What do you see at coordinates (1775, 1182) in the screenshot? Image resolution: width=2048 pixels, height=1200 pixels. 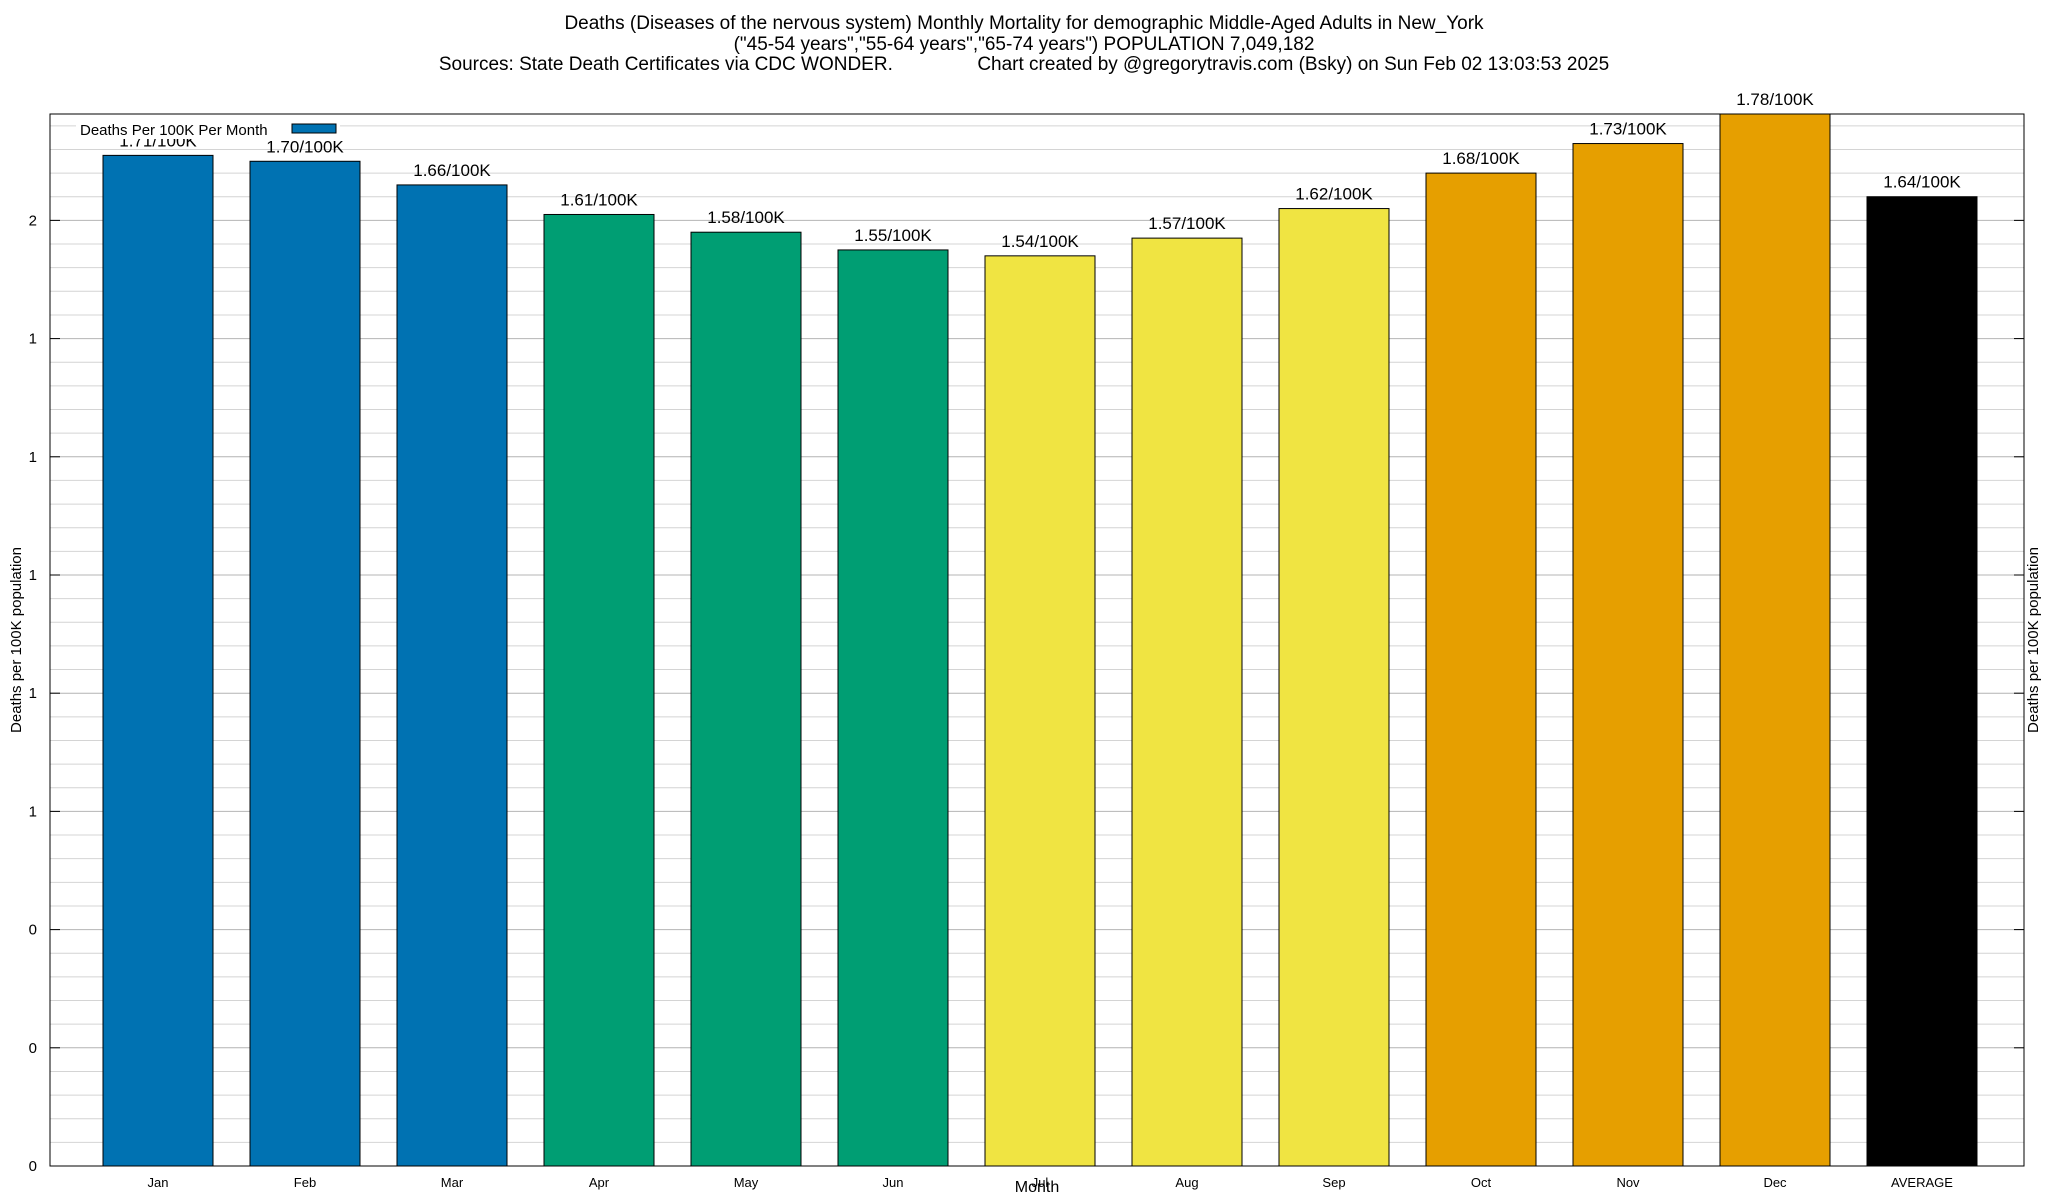 I see `x-tick-label: Dec` at bounding box center [1775, 1182].